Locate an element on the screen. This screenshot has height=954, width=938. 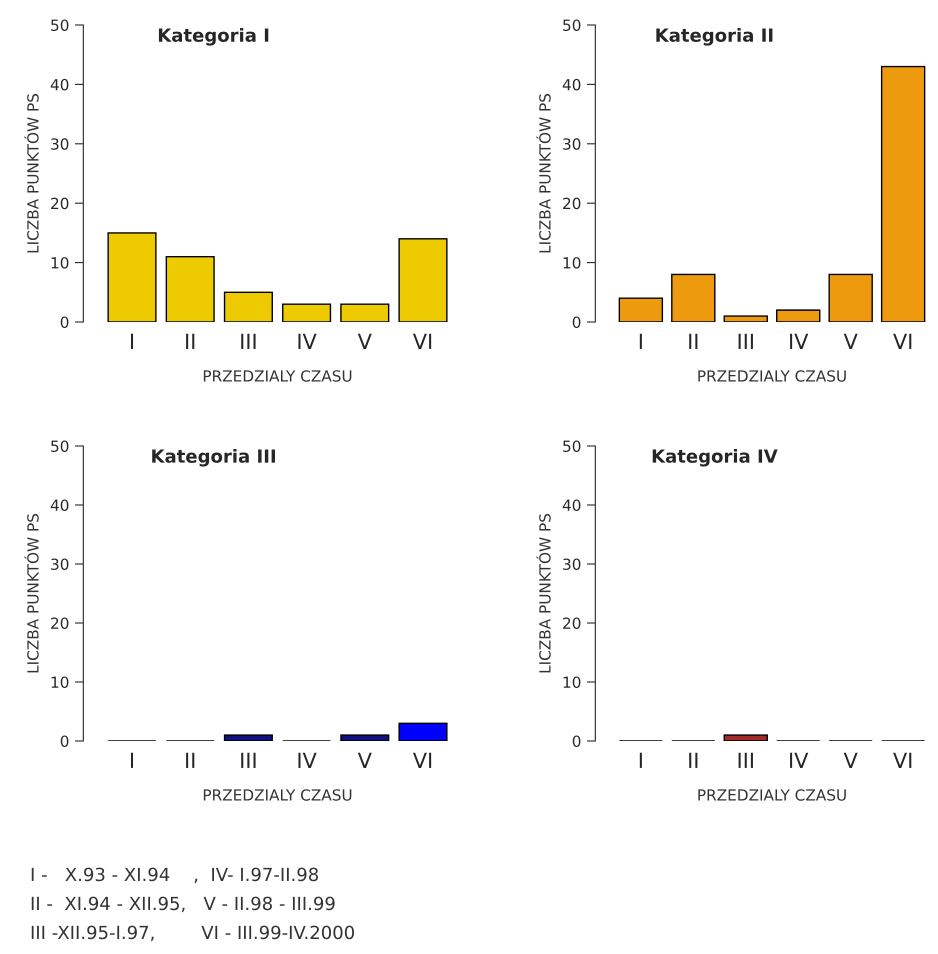
chart-title: Kategoria II is located at coordinates (714, 37).